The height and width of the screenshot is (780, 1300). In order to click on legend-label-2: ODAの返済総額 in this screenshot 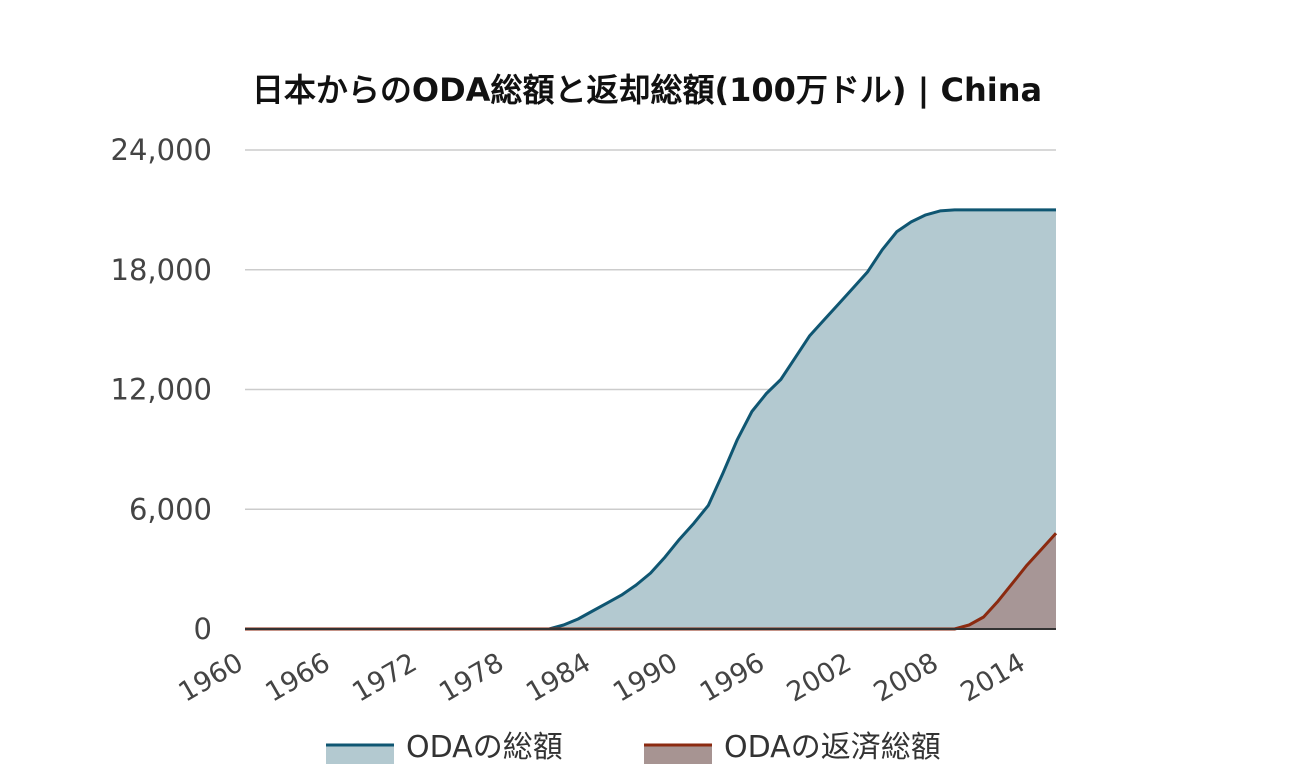, I will do `click(832, 747)`.